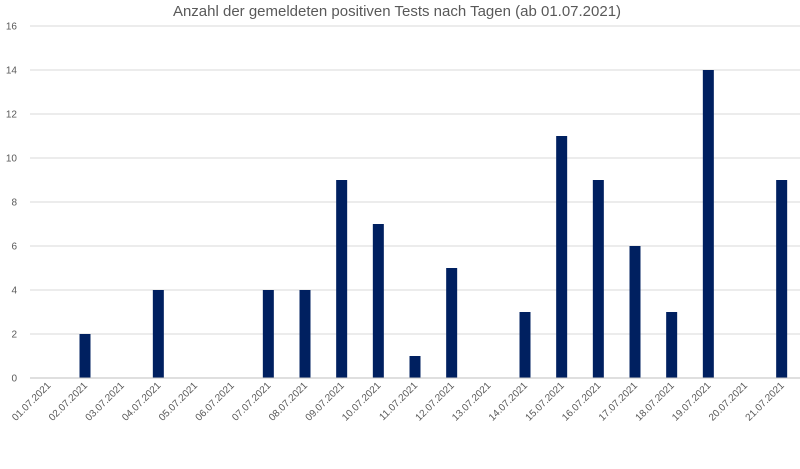 Image resolution: width=800 pixels, height=469 pixels. Describe the element at coordinates (765, 401) in the screenshot. I see `x-tick-label: 21.07.2021` at that location.